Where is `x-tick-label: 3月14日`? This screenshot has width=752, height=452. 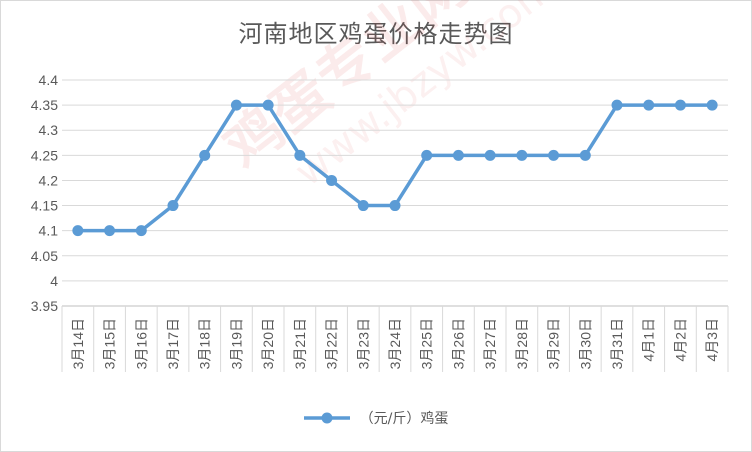 x-tick-label: 3月14日 is located at coordinates (78, 343).